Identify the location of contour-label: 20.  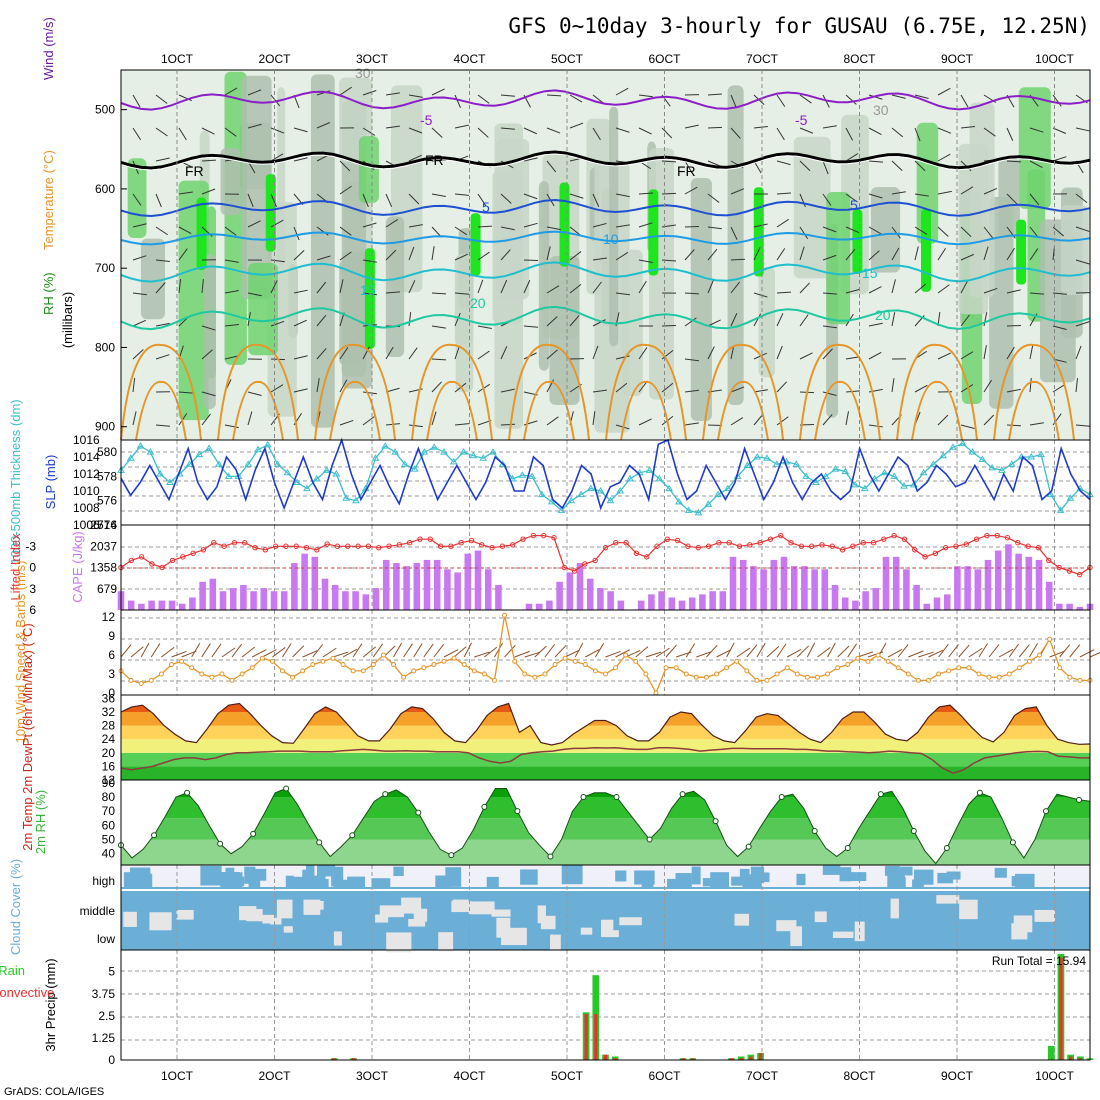
(883, 315).